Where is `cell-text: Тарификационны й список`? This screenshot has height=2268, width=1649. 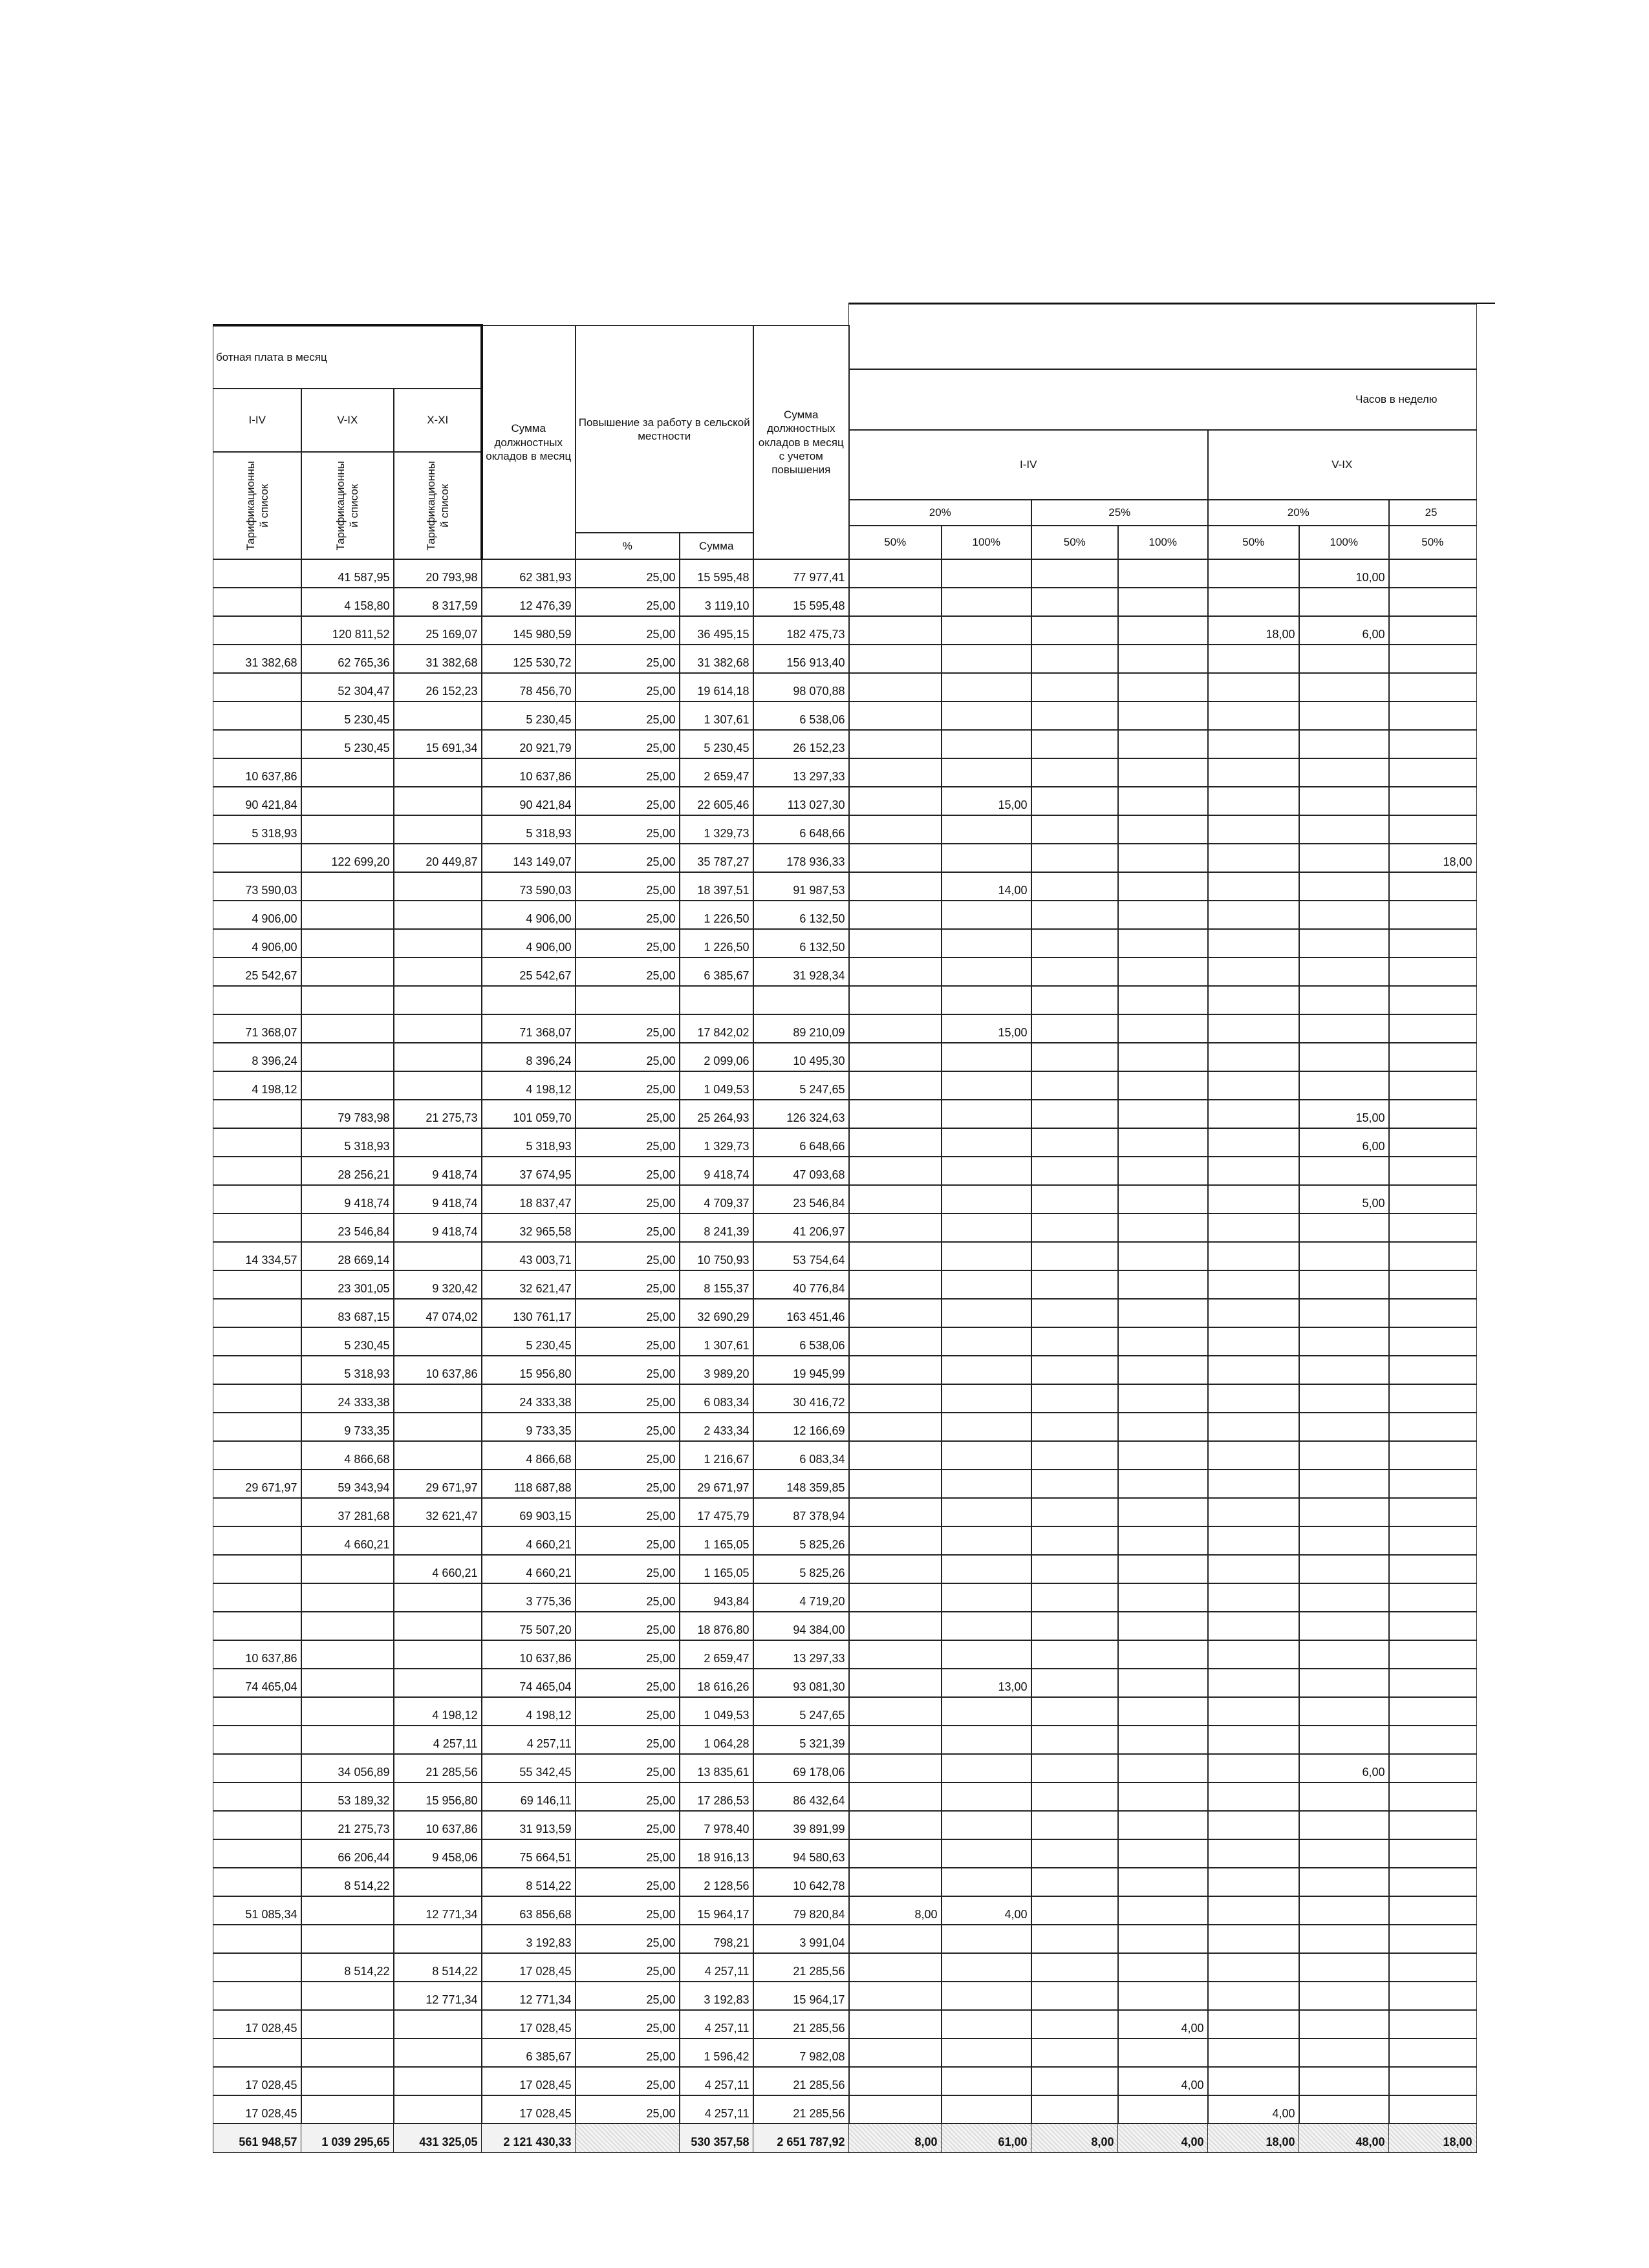 cell-text: Тарификационны й список is located at coordinates (437, 505).